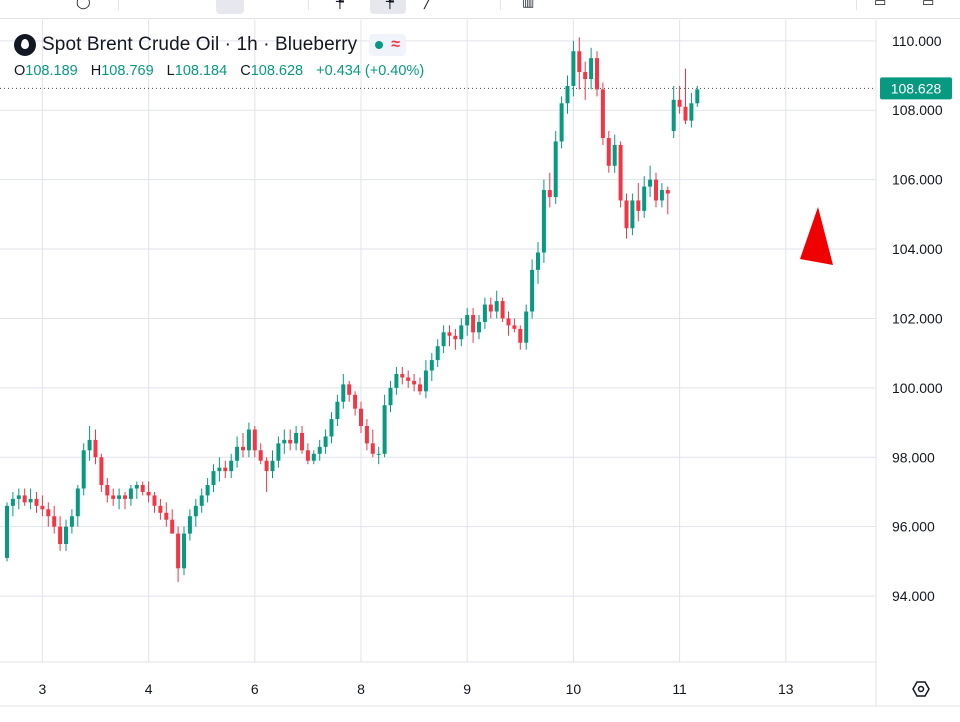 Image resolution: width=960 pixels, height=722 pixels. I want to click on time-axis: 3 4 6 8 9 10 11 13, so click(416, 689).